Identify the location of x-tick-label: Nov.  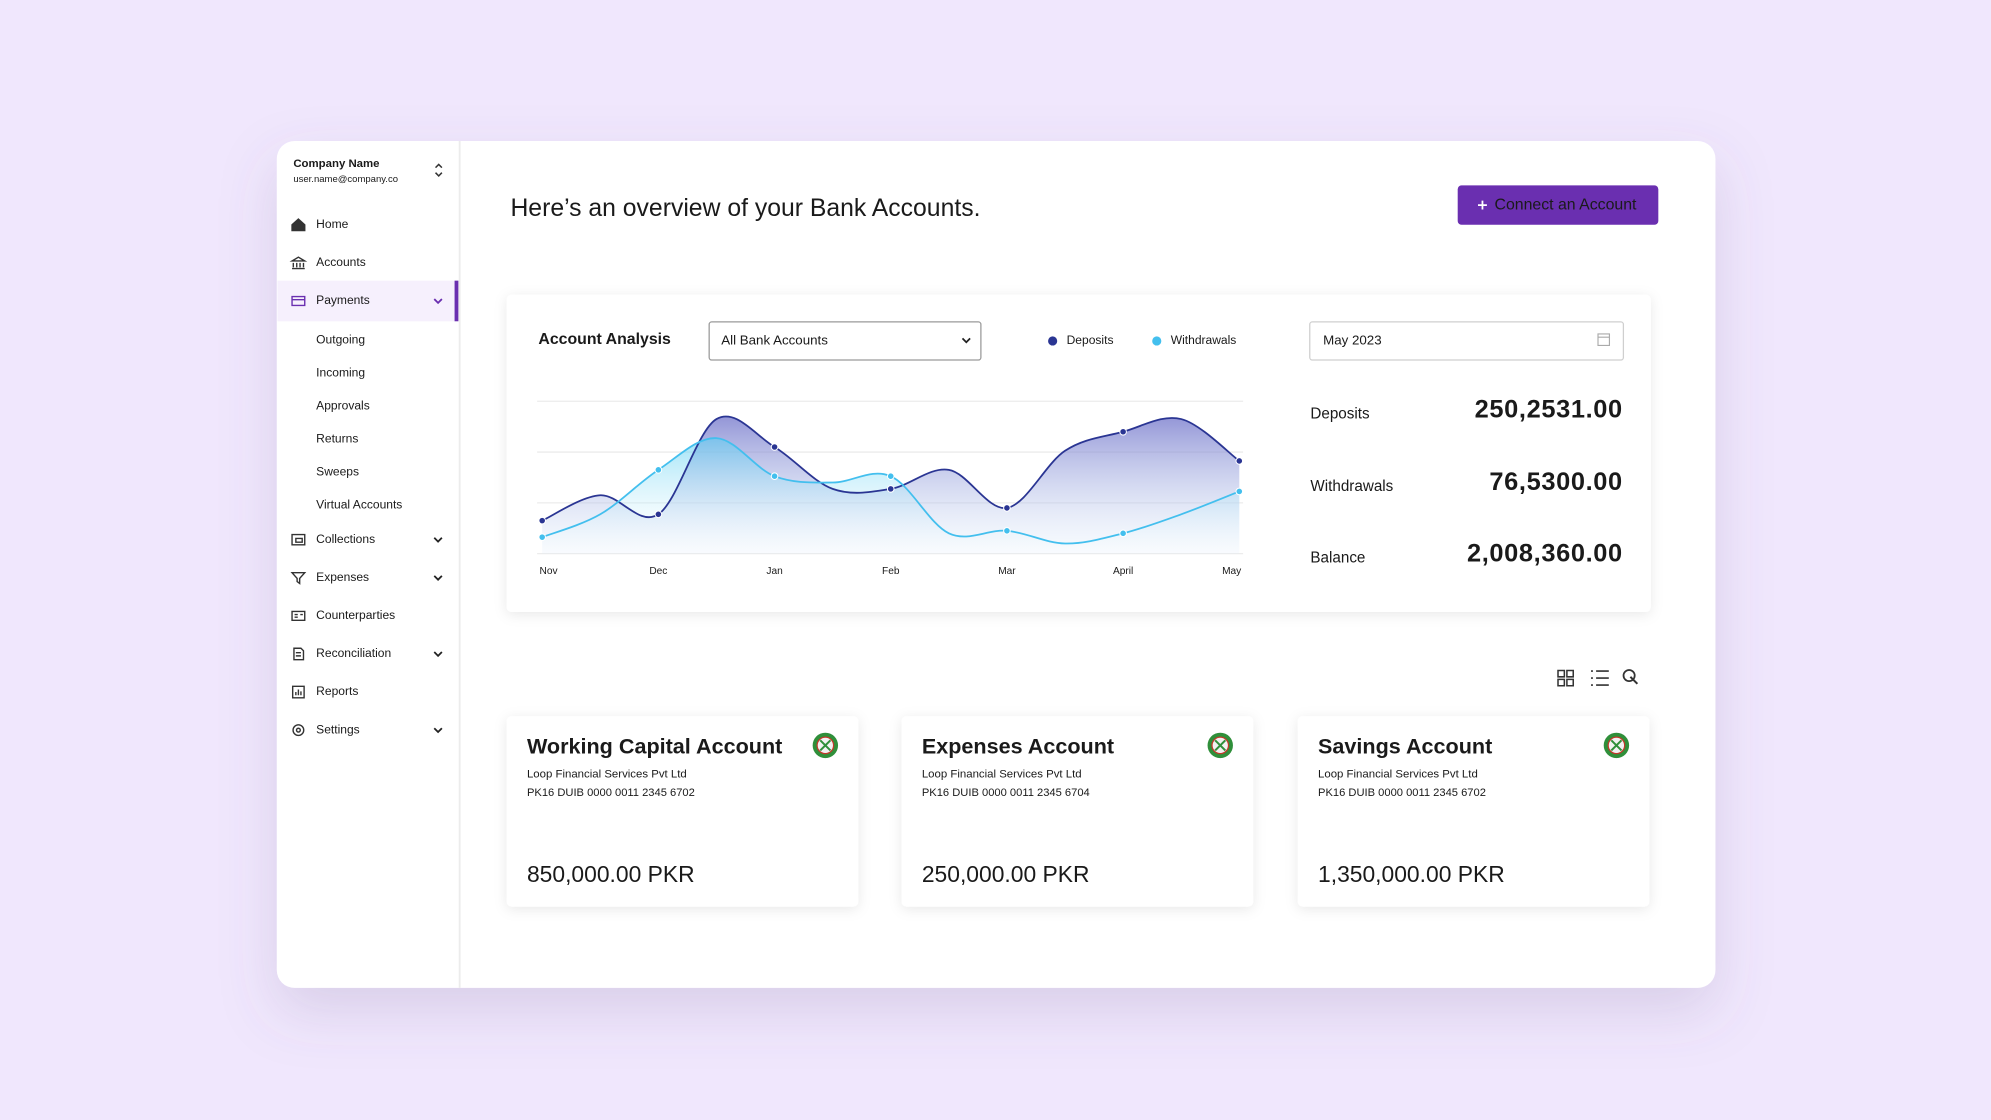
(549, 571).